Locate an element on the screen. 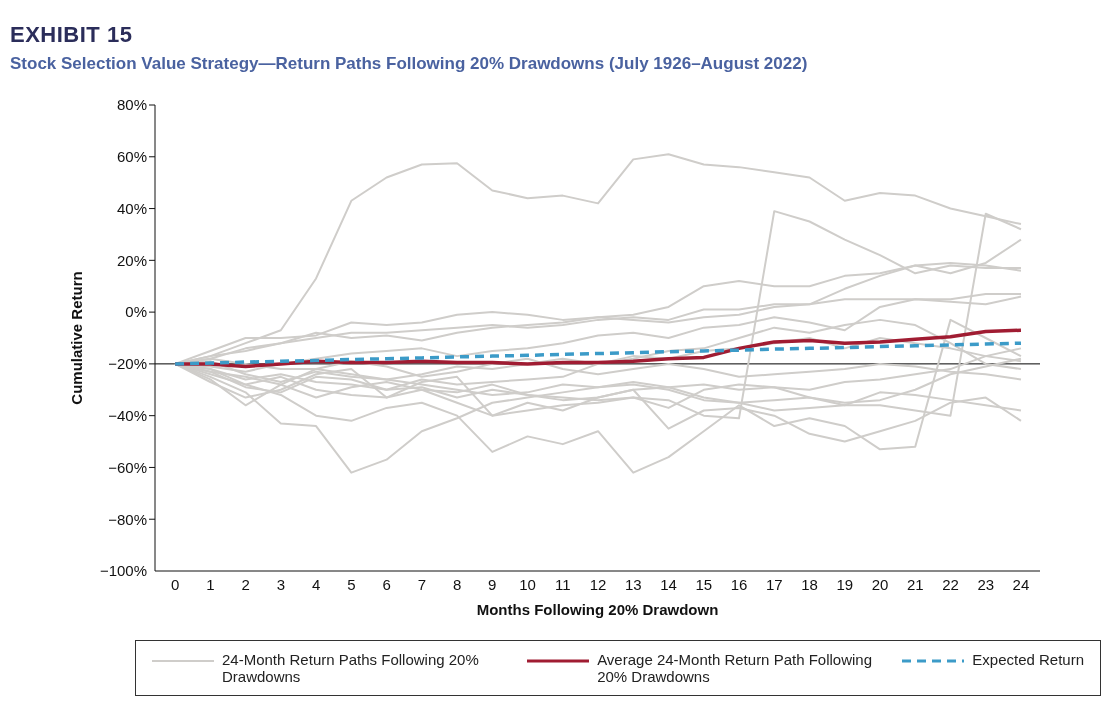  y-tick-label: −100% is located at coordinates (123, 571).